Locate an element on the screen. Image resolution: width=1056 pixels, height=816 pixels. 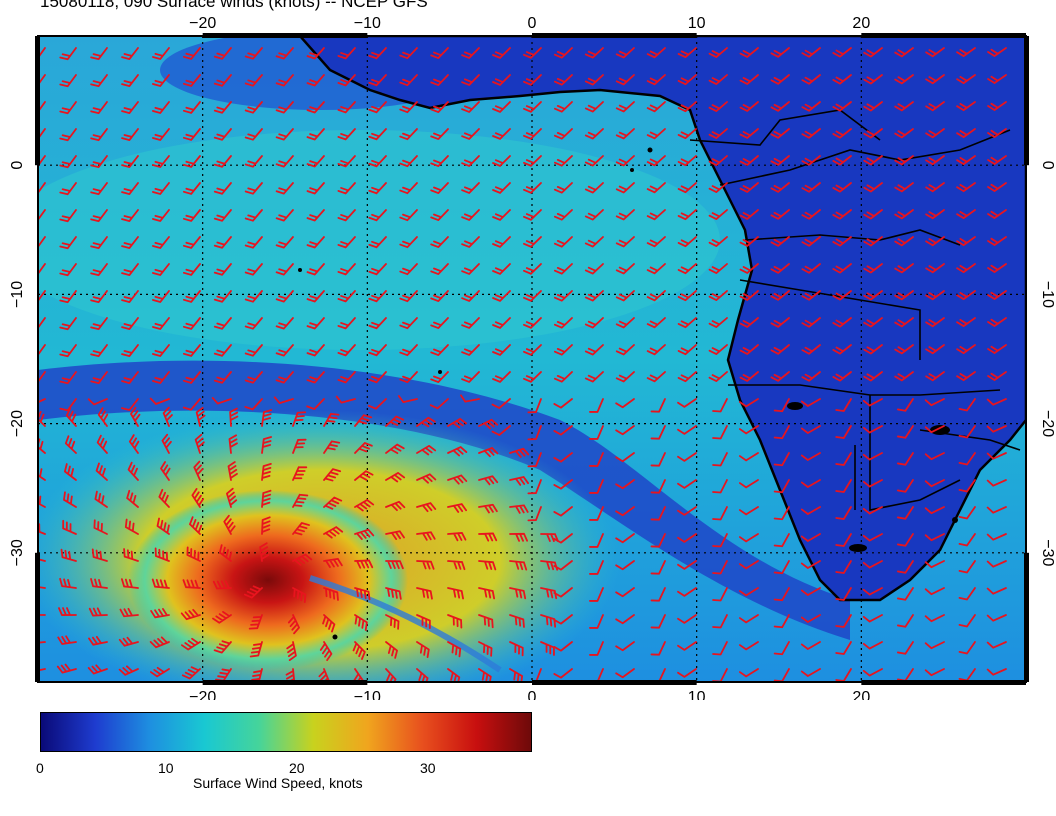
colorbar-label: Surface Wind Speed, knots is located at coordinates (278, 783).